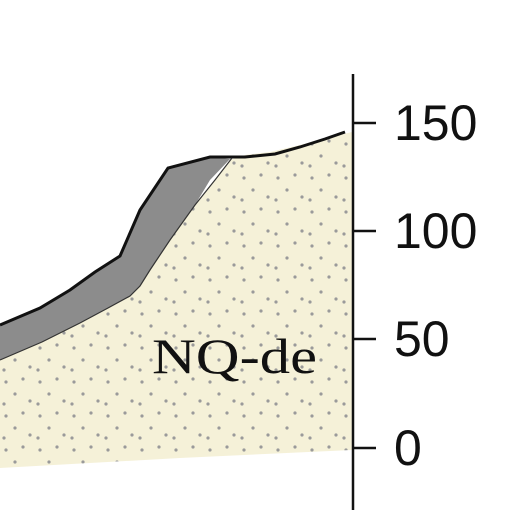 Image resolution: width=512 pixels, height=512 pixels. What do you see at coordinates (435, 231) in the screenshot?
I see `tick-label-100: 100` at bounding box center [435, 231].